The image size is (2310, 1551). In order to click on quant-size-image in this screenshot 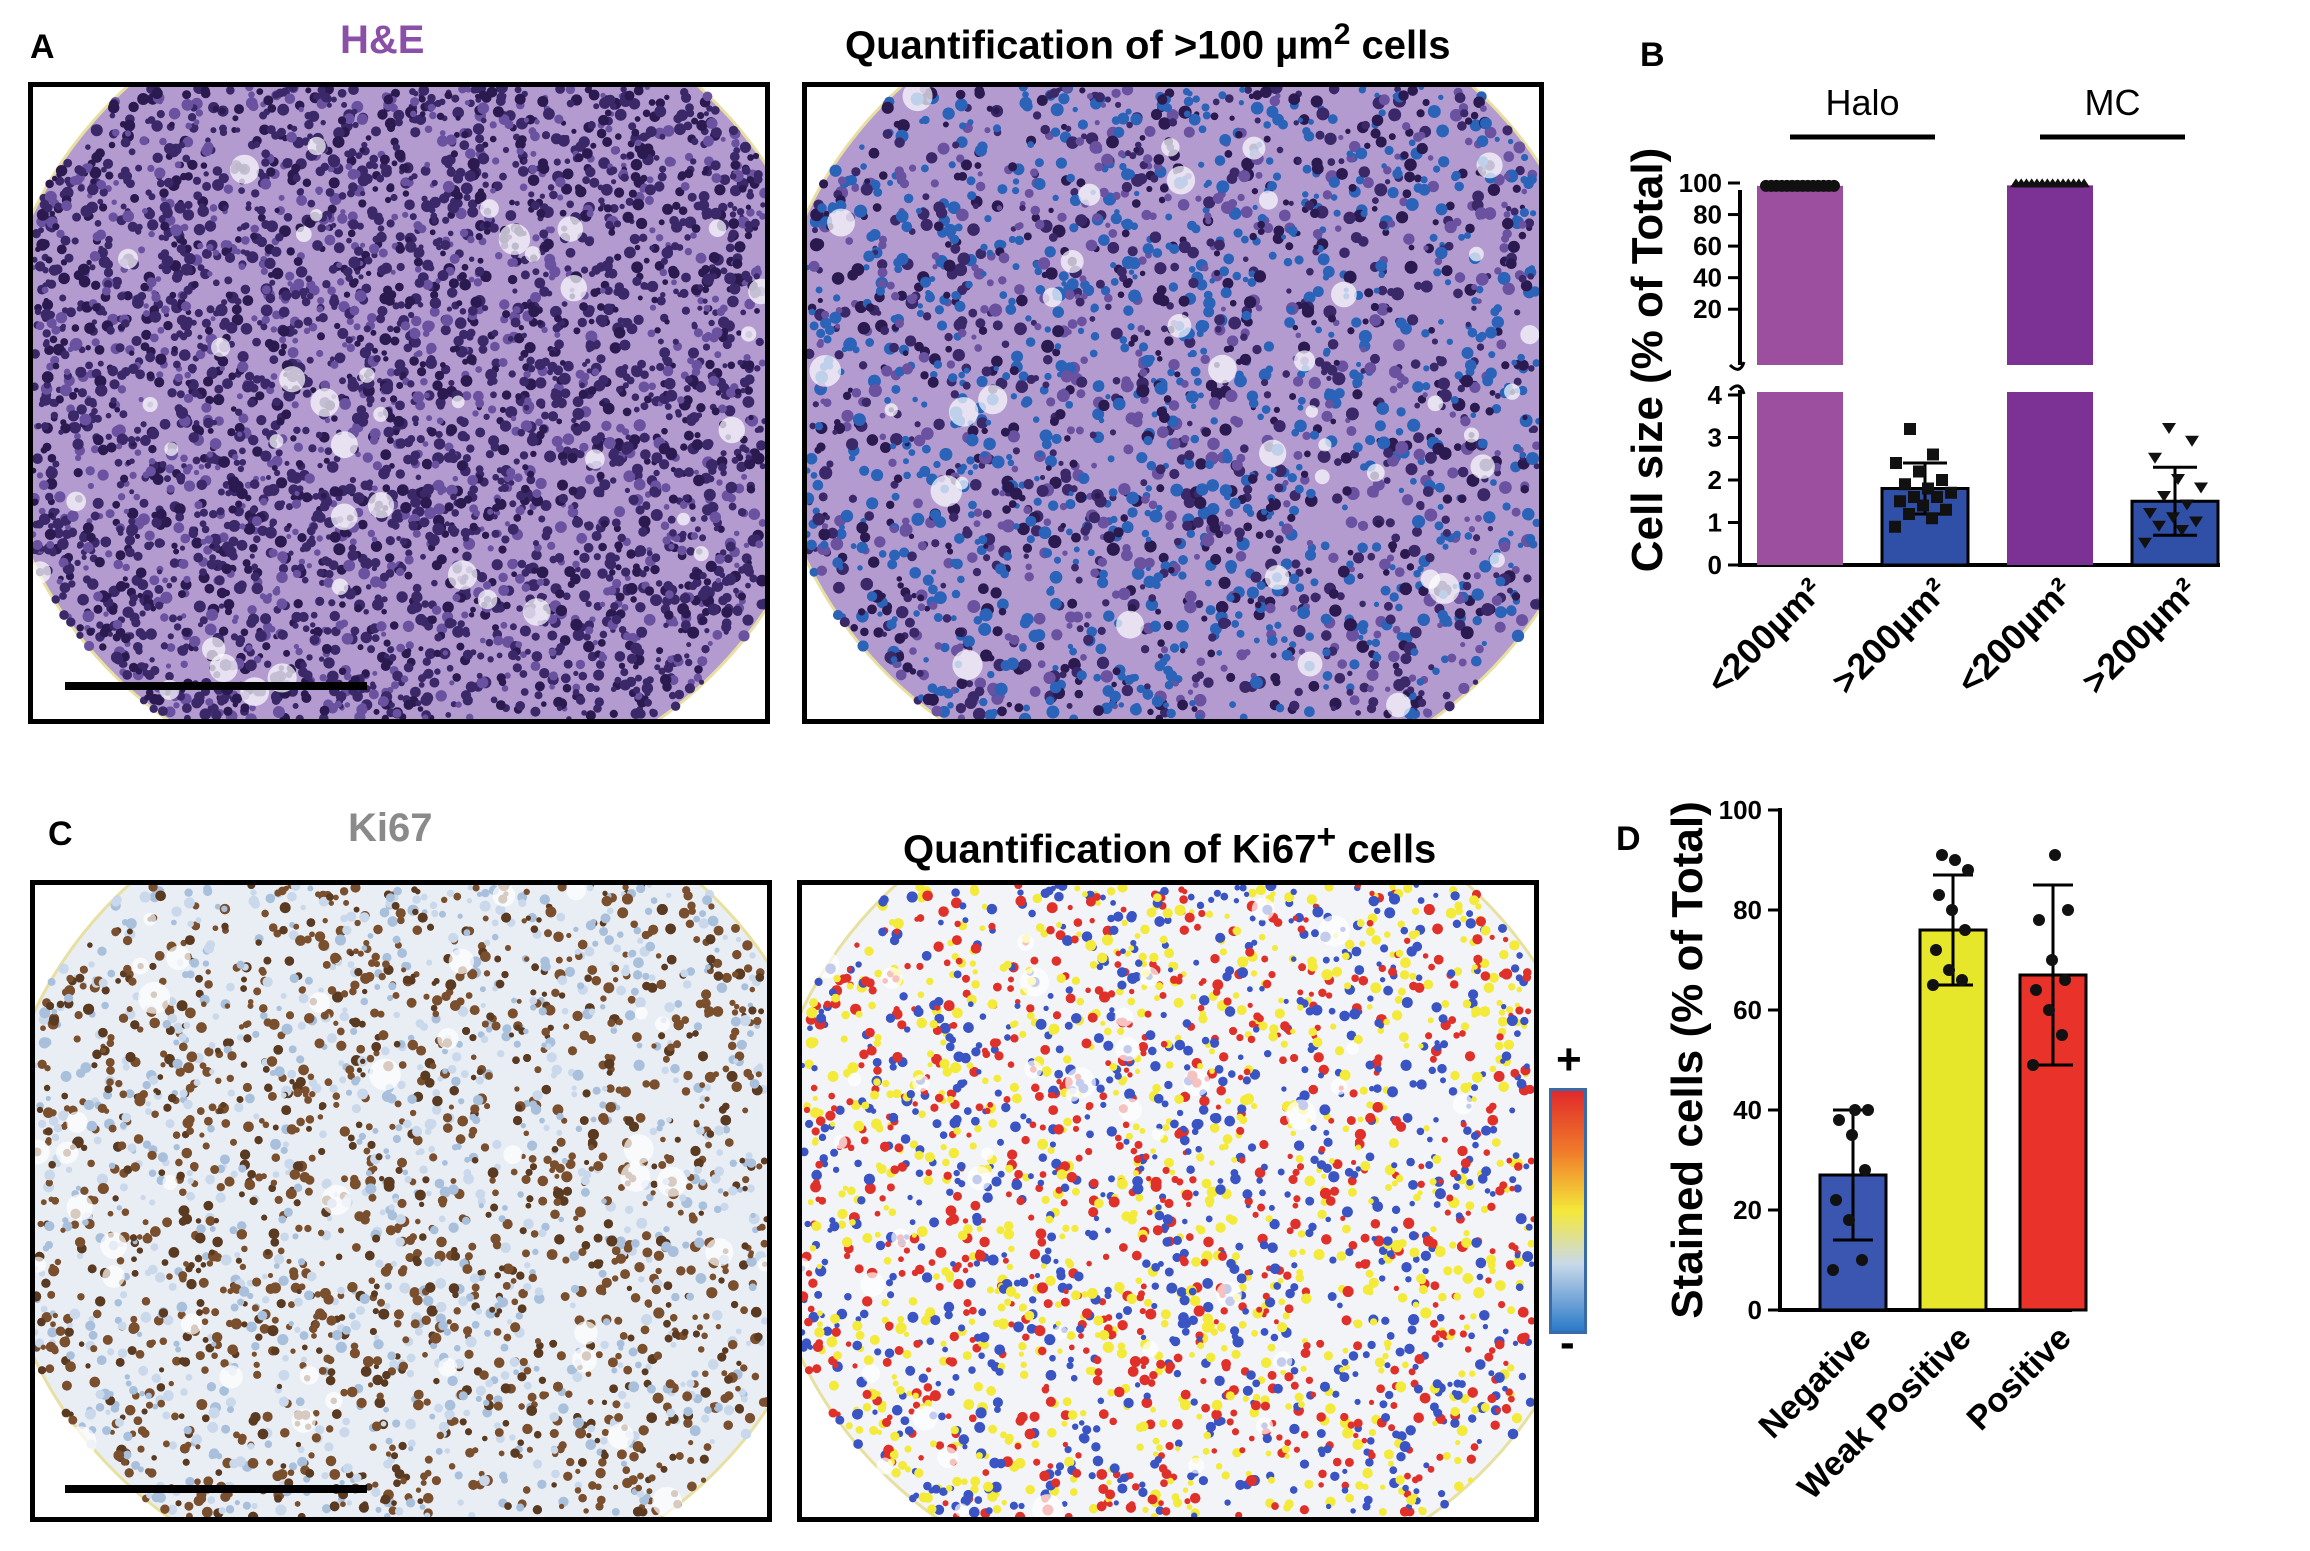, I will do `click(1173, 403)`.